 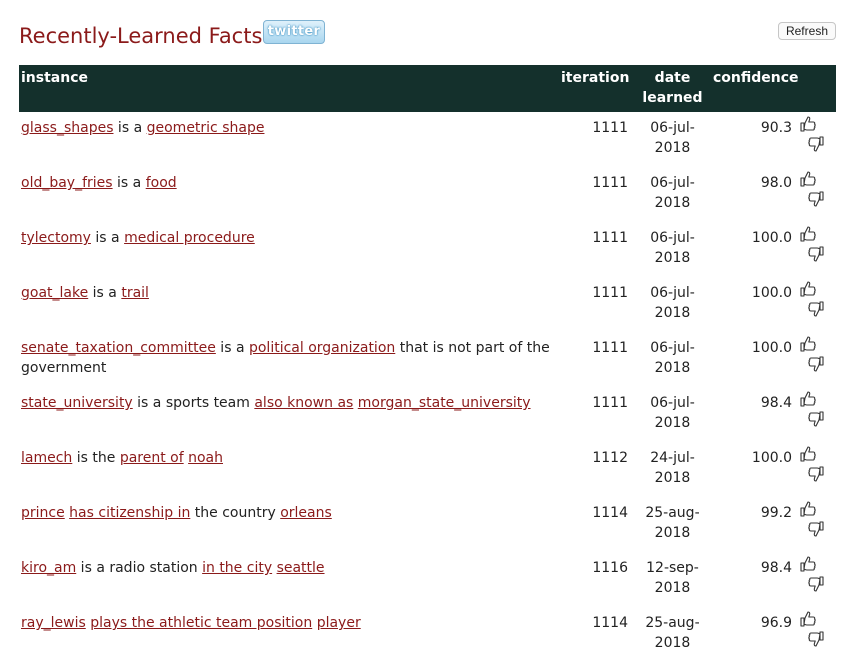 I want to click on fact-link: political organization, so click(x=322, y=348).